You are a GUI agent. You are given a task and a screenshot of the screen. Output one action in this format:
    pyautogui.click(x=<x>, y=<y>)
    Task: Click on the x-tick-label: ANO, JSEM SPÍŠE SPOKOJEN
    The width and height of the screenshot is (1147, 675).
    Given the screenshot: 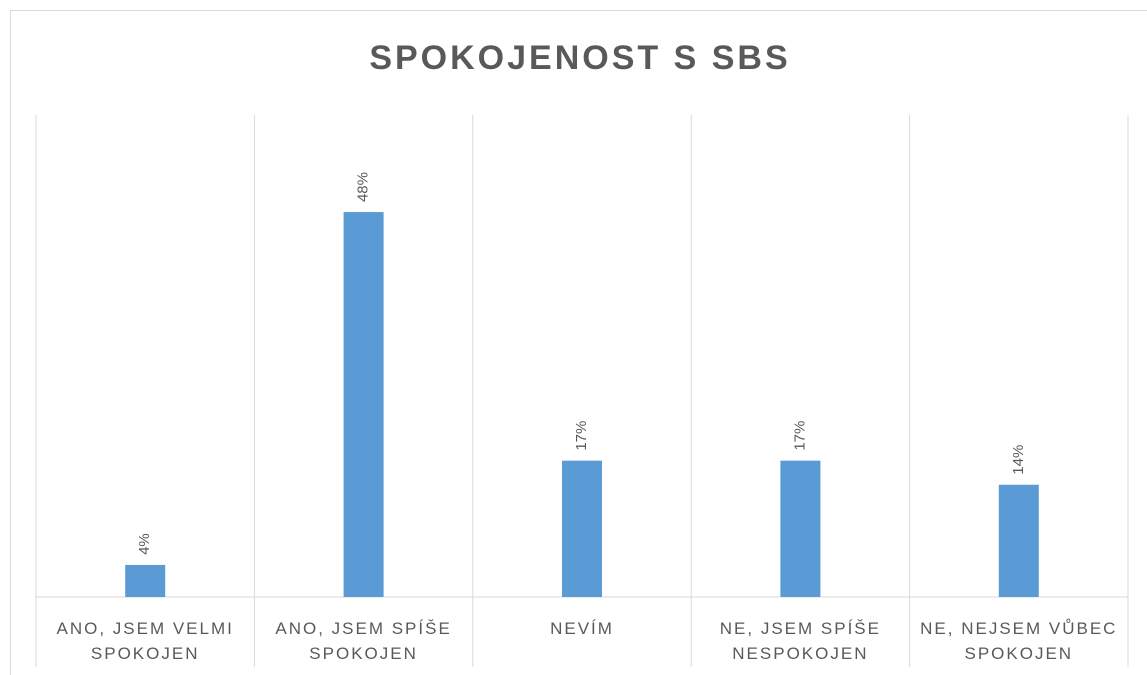 What is the action you would take?
    pyautogui.click(x=363, y=641)
    